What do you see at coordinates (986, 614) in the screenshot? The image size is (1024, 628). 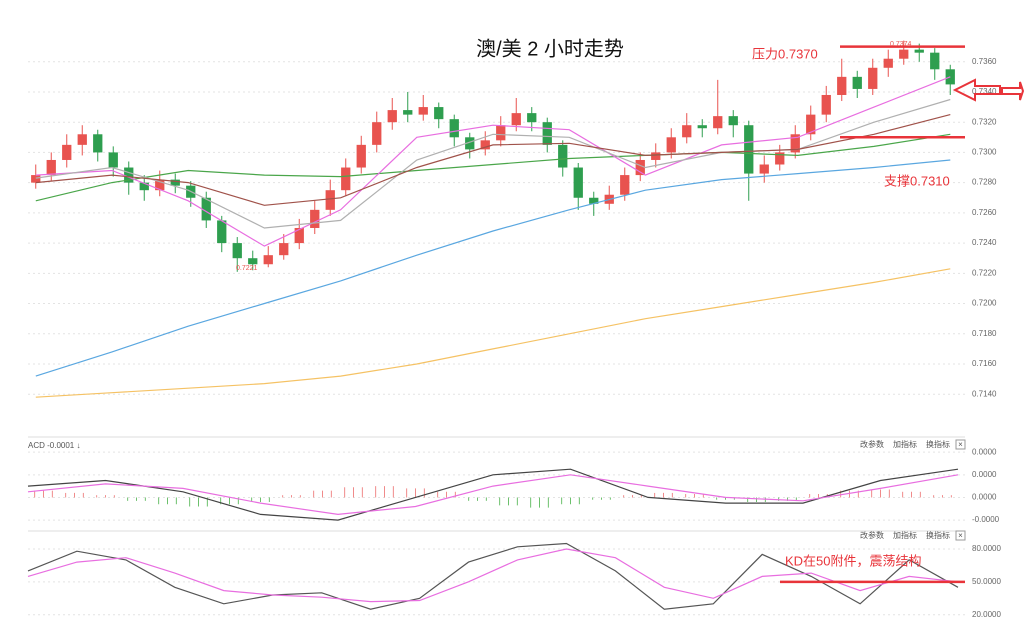 I see `y-tick-label: 20.0000` at bounding box center [986, 614].